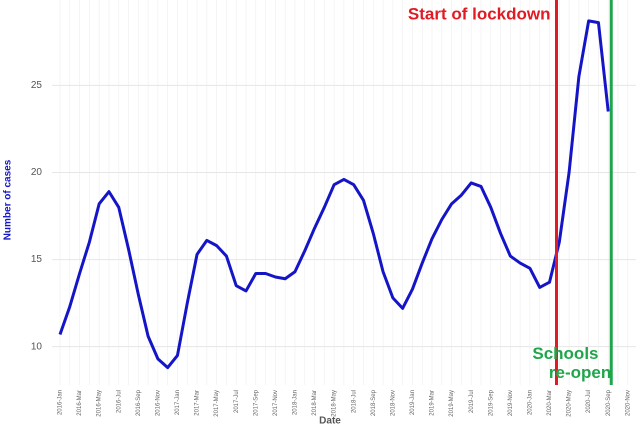  What do you see at coordinates (198, 403) in the screenshot?
I see `x-tick-label: 2017-Mar` at bounding box center [198, 403].